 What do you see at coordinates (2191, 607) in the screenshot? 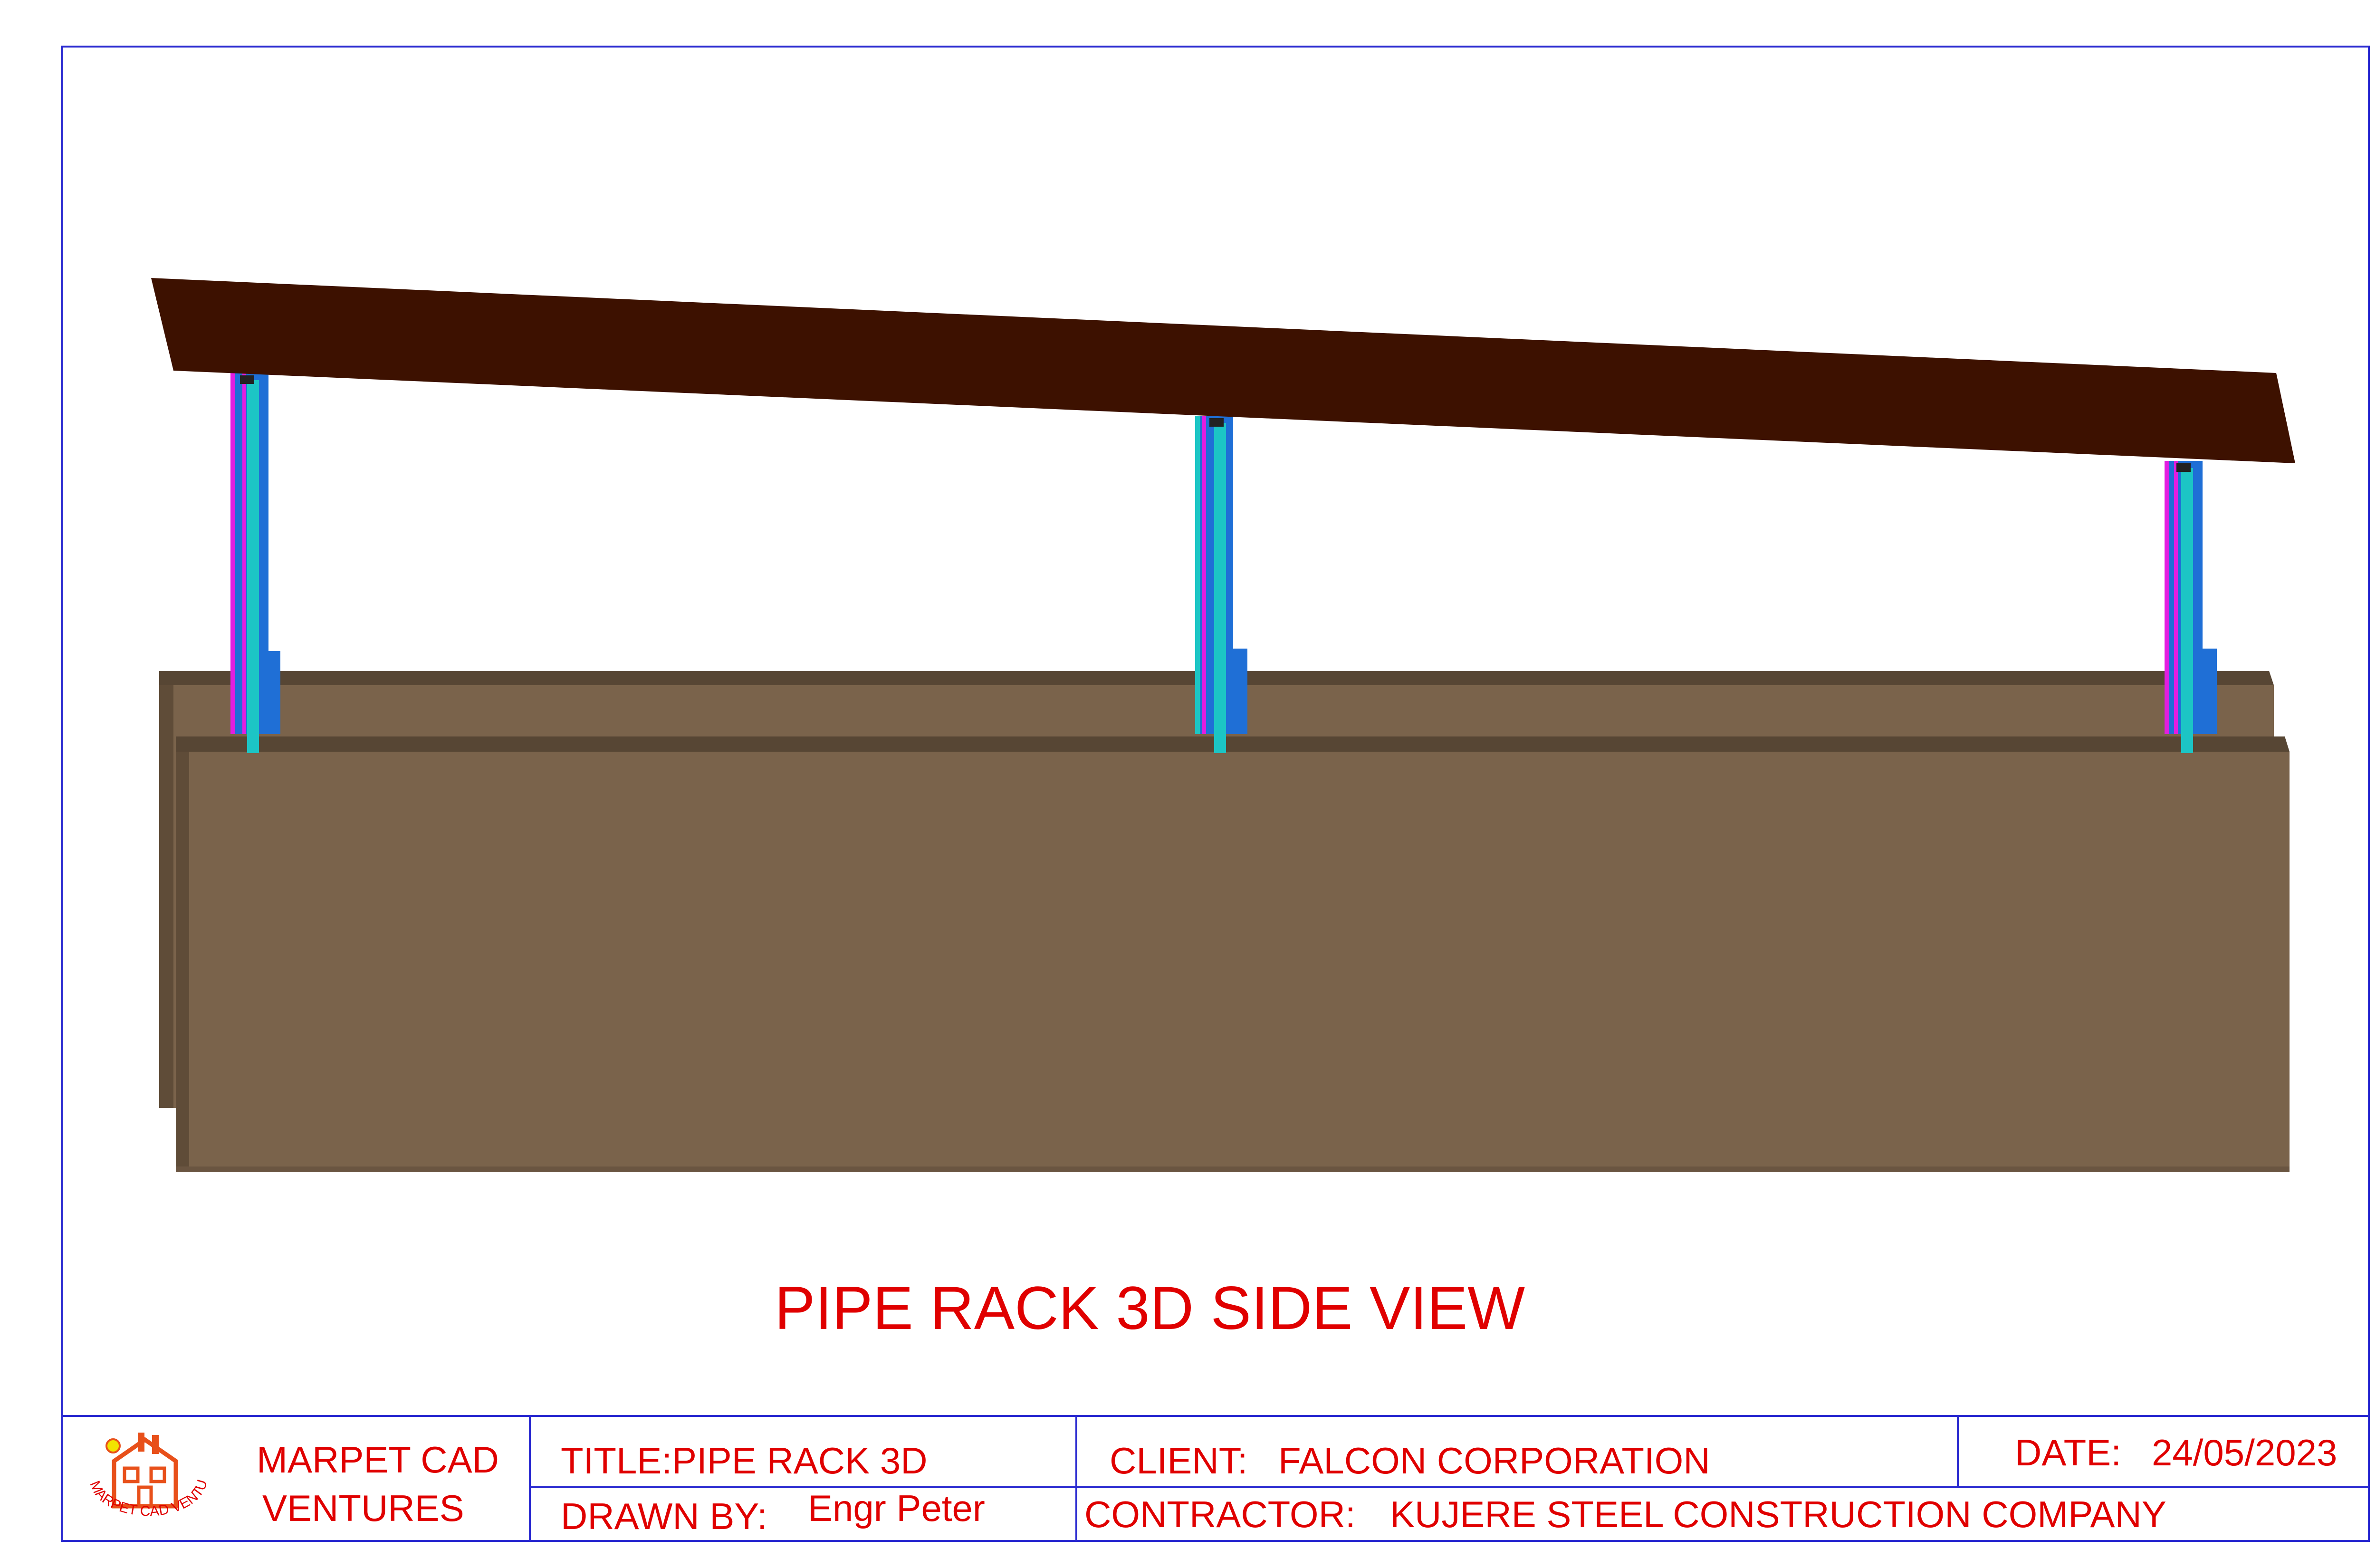
I see `column-right` at bounding box center [2191, 607].